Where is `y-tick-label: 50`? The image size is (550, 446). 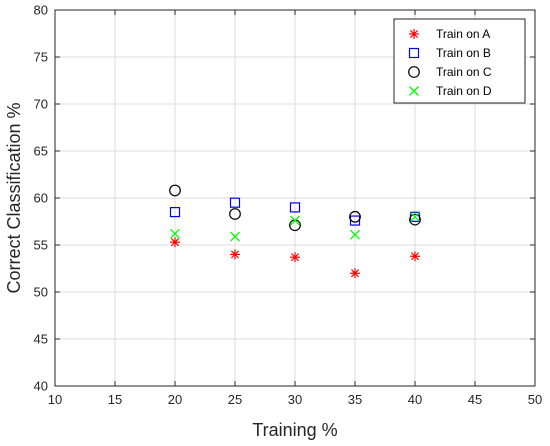
y-tick-label: 50 is located at coordinates (41, 292).